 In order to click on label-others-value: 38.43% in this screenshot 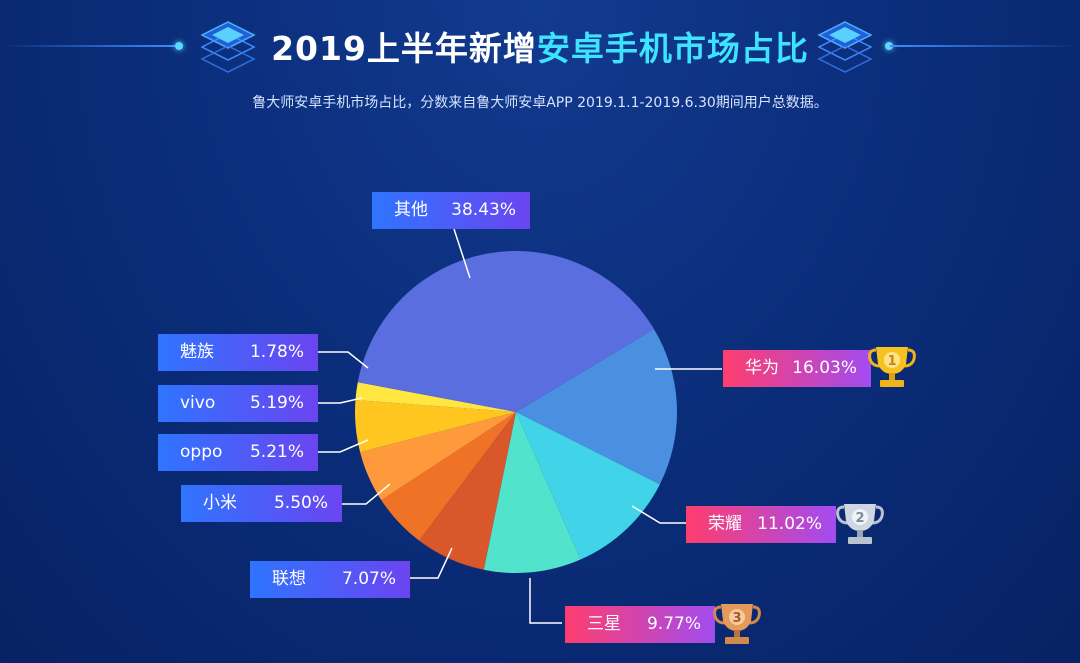, I will do `click(483, 210)`.